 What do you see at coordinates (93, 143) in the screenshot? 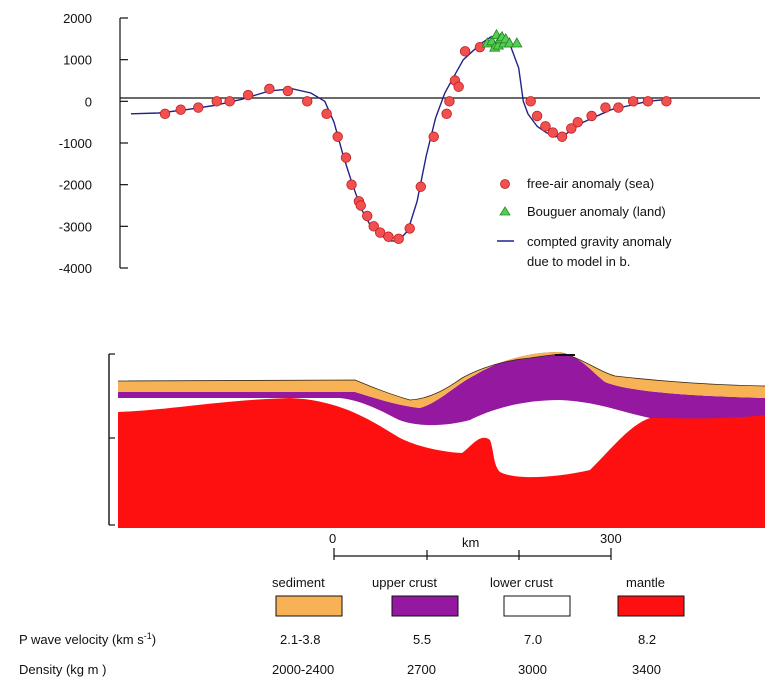
I see `y-tick-group: 2000 1000 0 -1000 -2000 -3000 -4000` at bounding box center [93, 143].